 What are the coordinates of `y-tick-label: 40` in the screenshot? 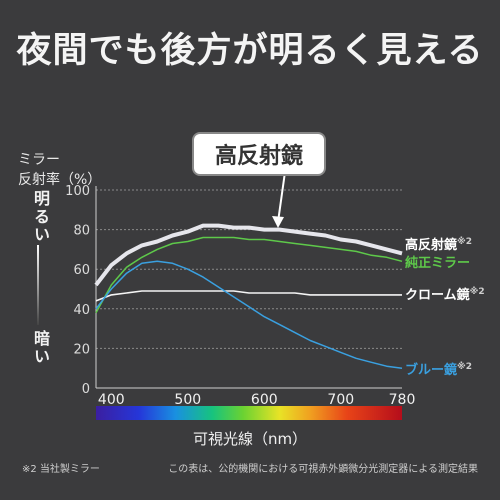 It's located at (81, 310).